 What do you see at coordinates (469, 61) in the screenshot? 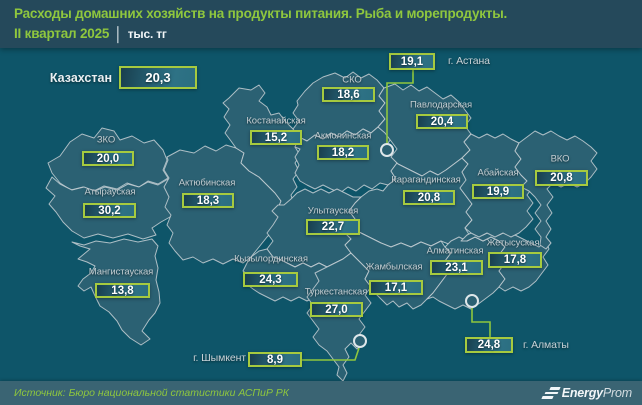
I see `region-label-astana: г. Астана` at bounding box center [469, 61].